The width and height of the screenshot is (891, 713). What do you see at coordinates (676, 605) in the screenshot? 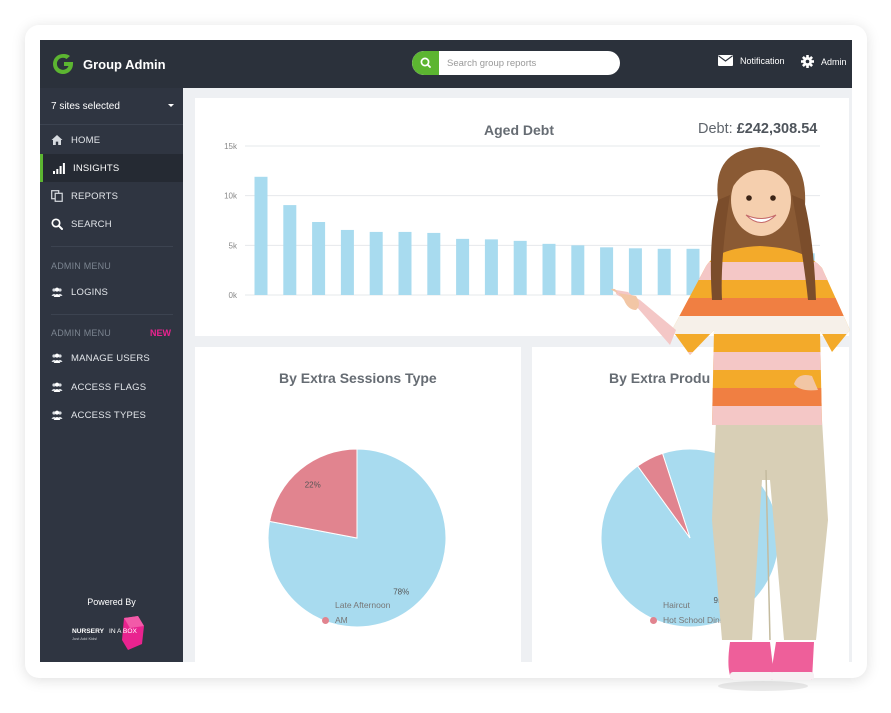
I see `legend-label: Haircut` at bounding box center [676, 605].